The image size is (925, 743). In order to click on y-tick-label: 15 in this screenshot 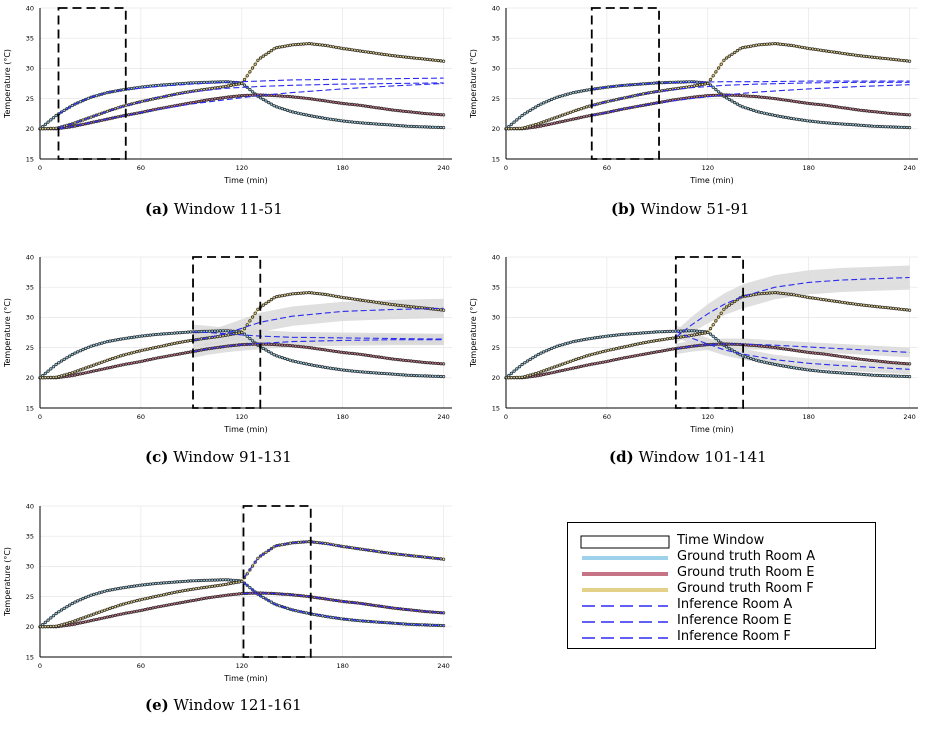, I will do `click(30, 657)`.